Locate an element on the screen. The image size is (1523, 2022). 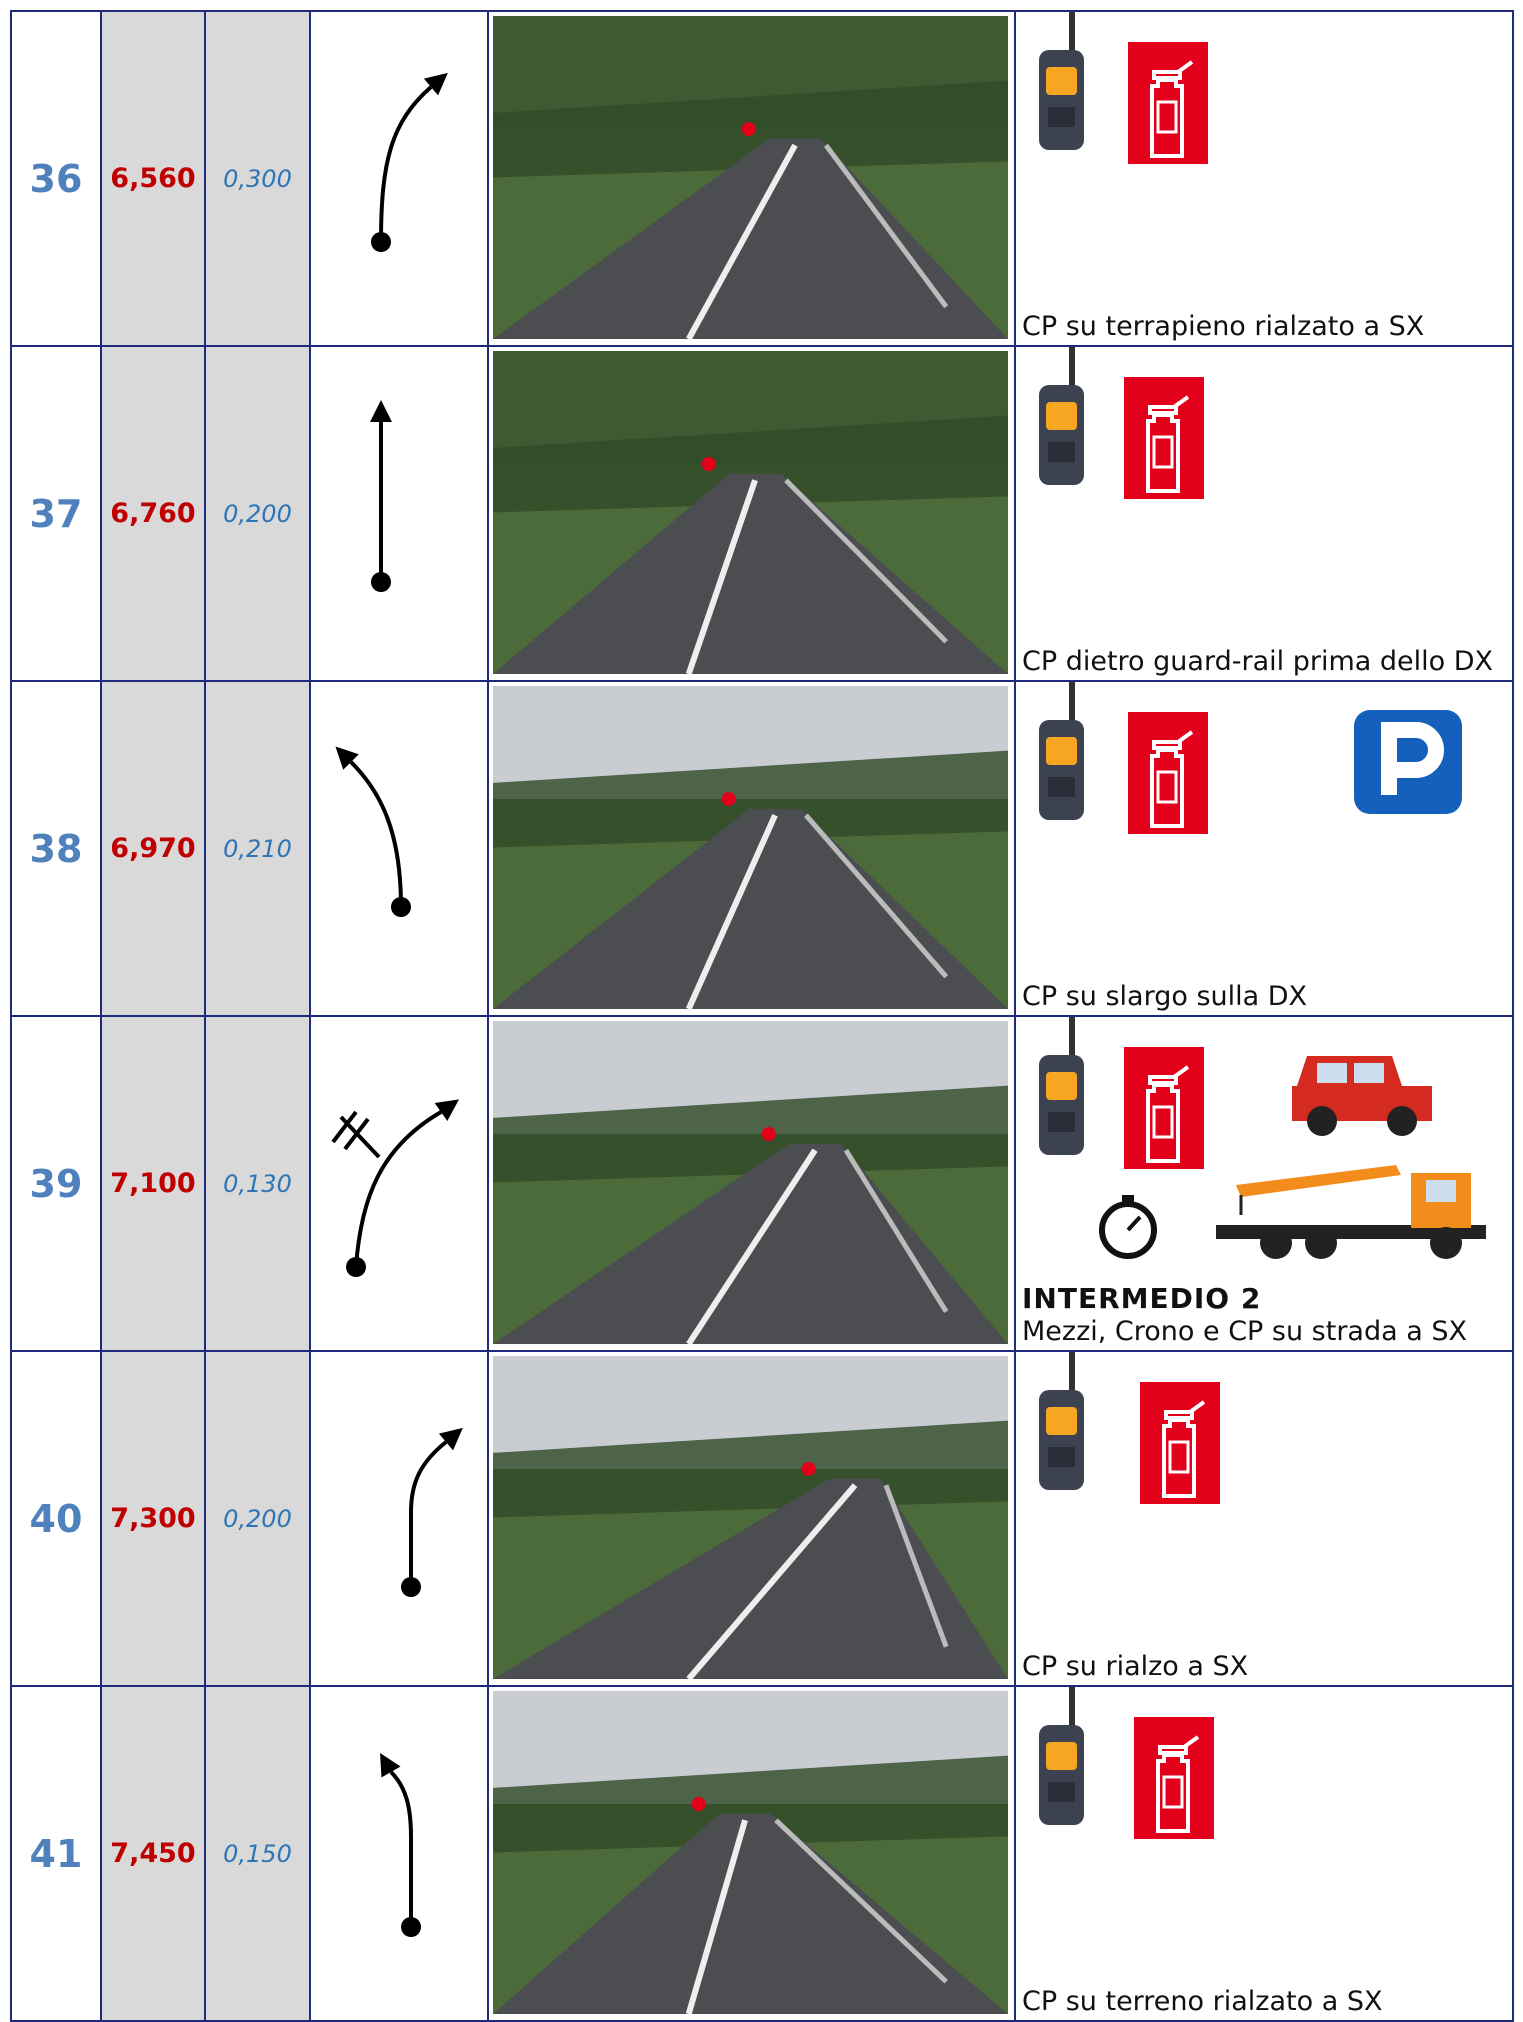
total-km: 7,450 is located at coordinates (153, 1853).